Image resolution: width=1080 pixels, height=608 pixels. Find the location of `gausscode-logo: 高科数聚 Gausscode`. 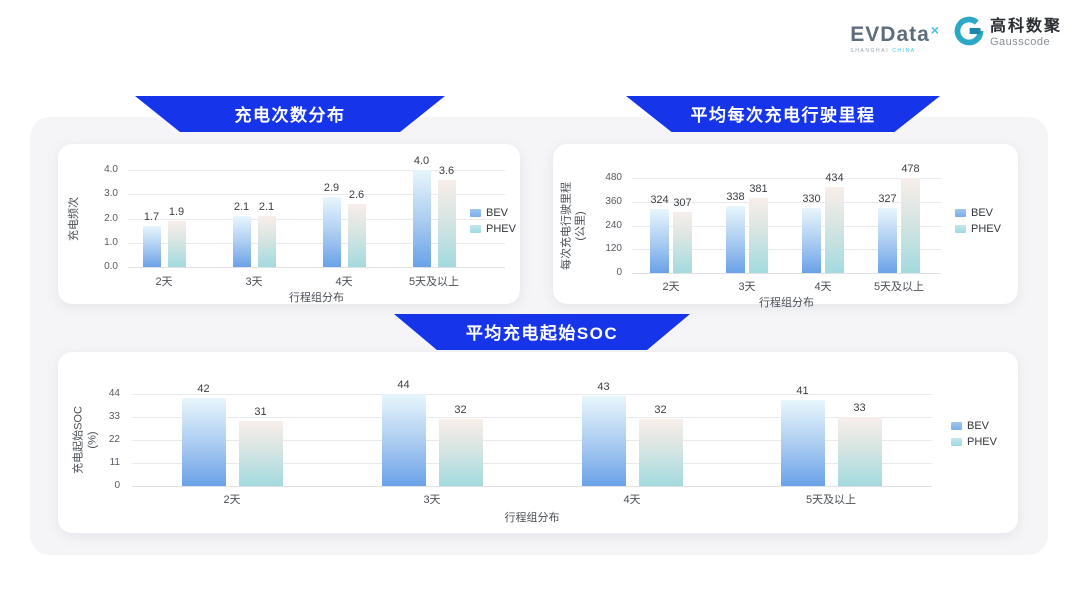

gausscode-logo: 高科数聚 Gausscode is located at coordinates (1008, 33).